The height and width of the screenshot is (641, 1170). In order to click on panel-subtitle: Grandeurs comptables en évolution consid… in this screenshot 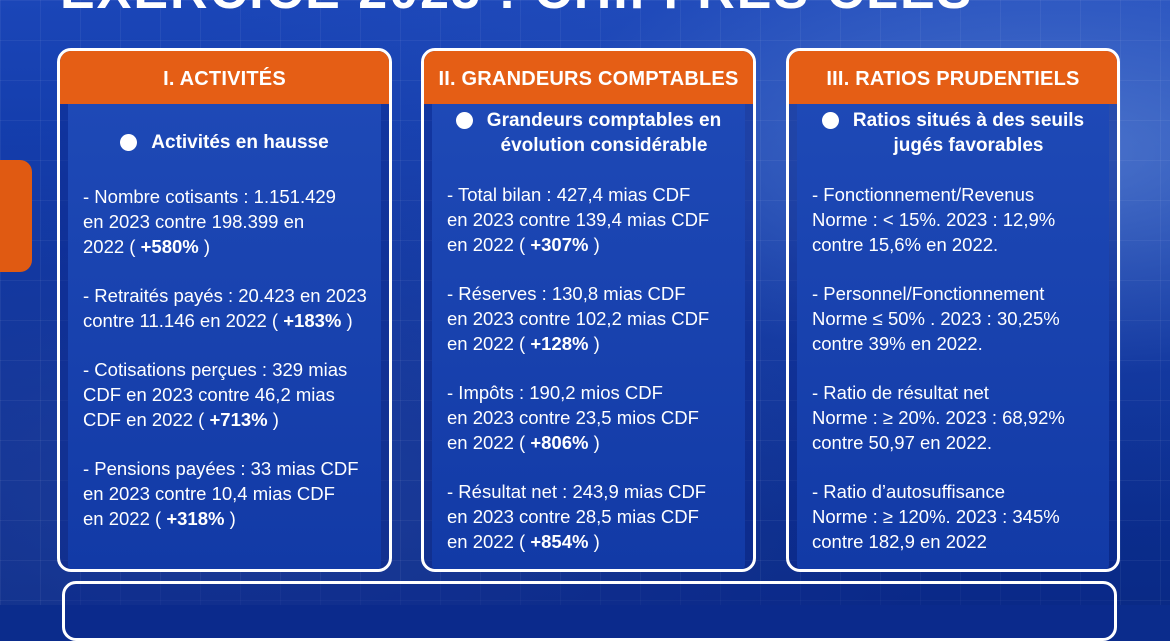, I will do `click(588, 133)`.